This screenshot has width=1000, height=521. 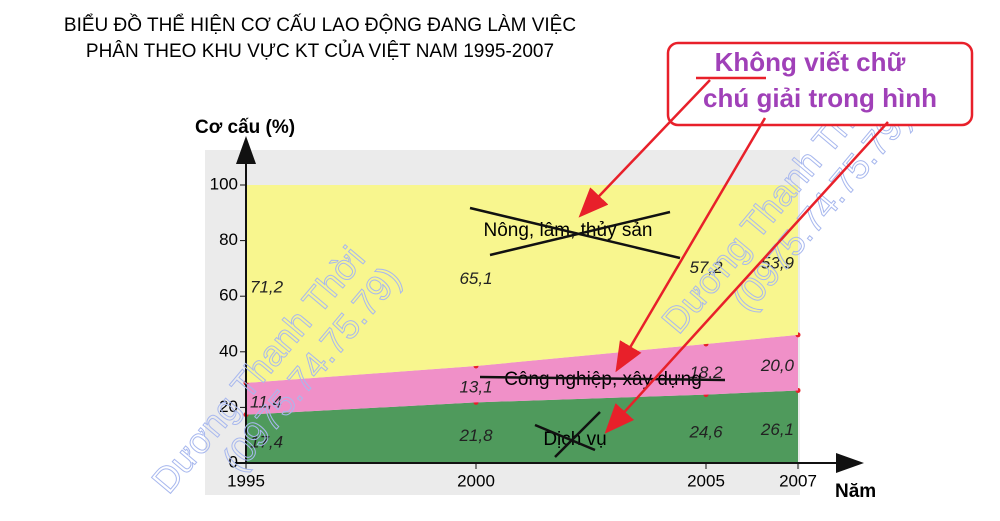 What do you see at coordinates (705, 431) in the screenshot?
I see `value-label: 24,6` at bounding box center [705, 431].